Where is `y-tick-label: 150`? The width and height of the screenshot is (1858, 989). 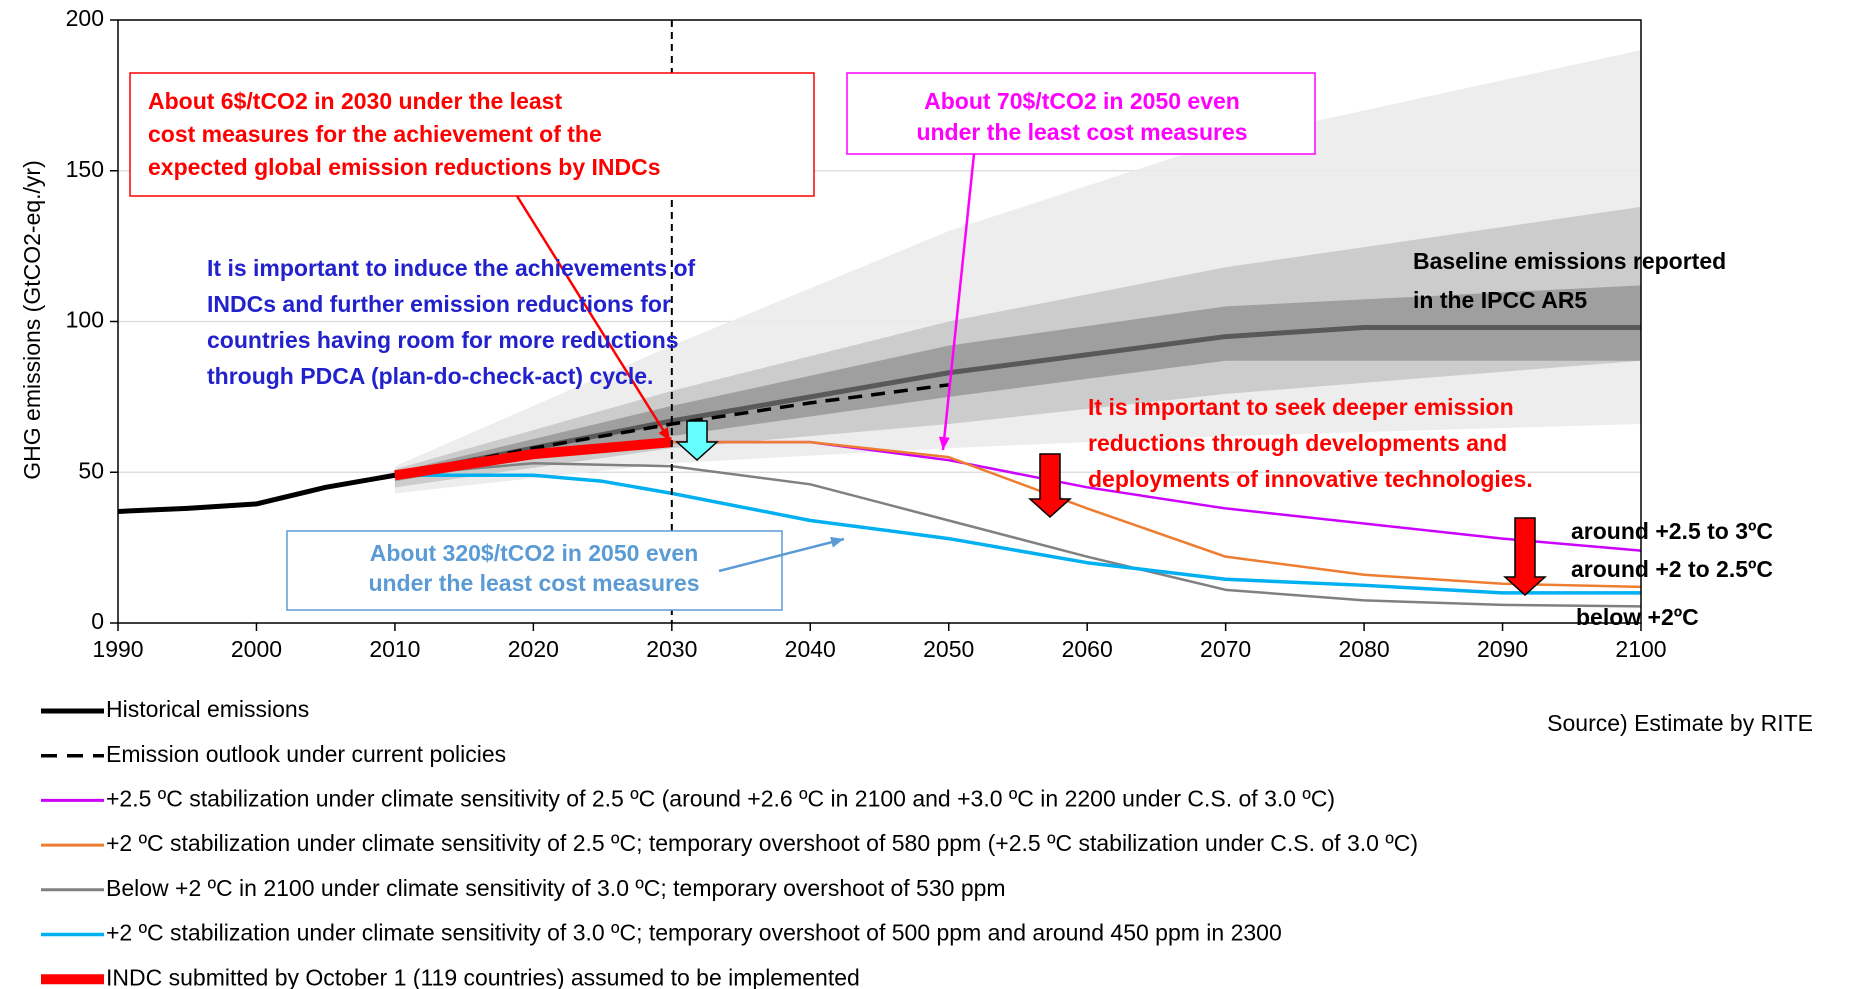
y-tick-label: 150 is located at coordinates (85, 169).